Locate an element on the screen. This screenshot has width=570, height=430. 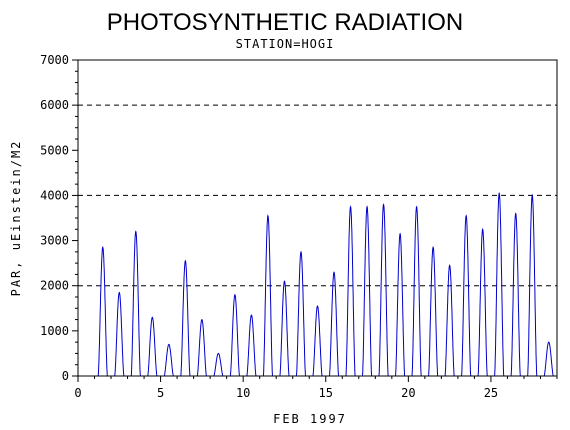
y-axis: 0 1000 2000 3000 4000 5000 6000 7000 is located at coordinates (59, 218).